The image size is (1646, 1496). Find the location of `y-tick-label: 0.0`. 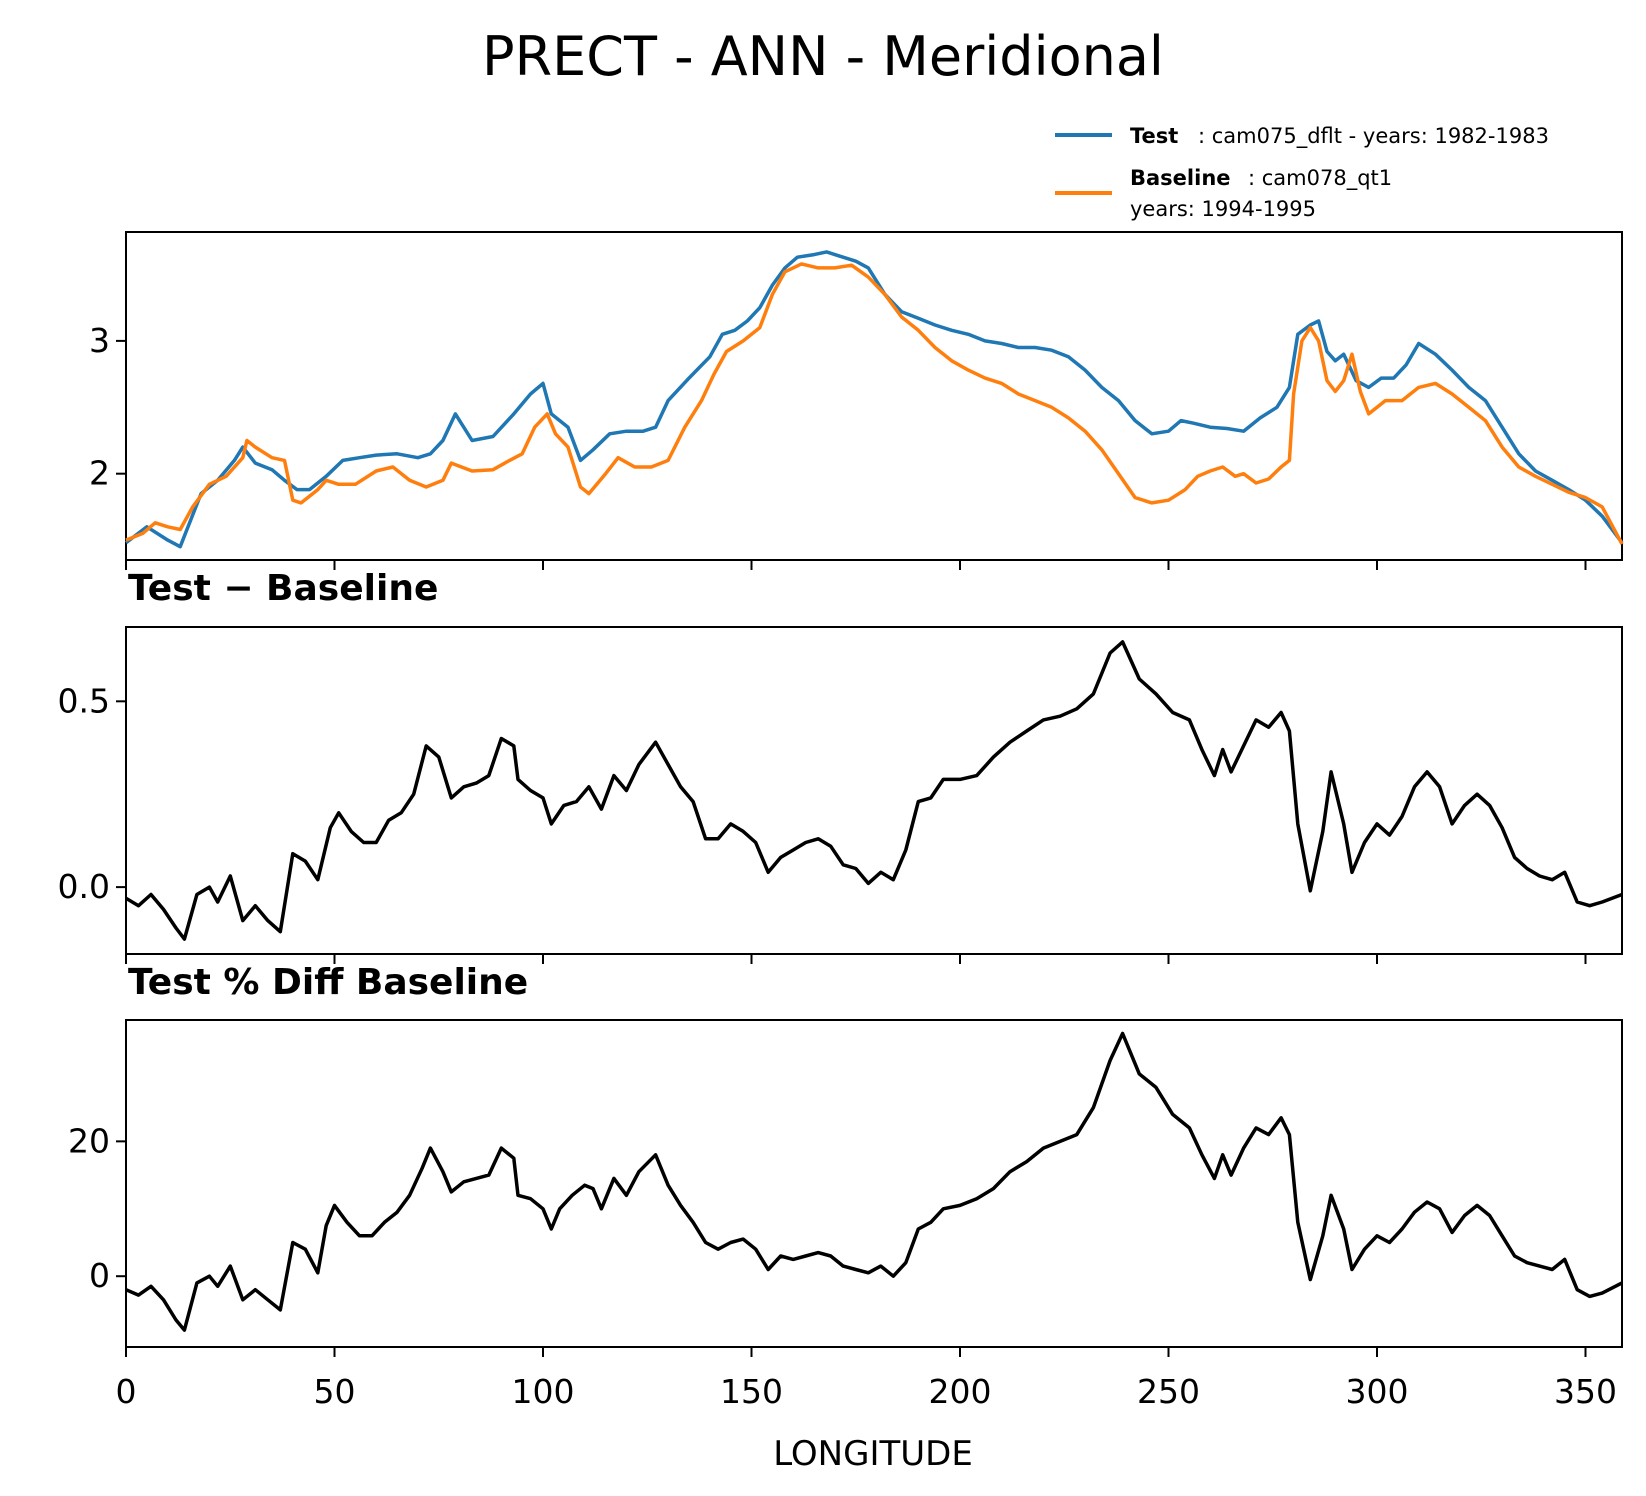

y-tick-label: 0.0 is located at coordinates (84, 886).